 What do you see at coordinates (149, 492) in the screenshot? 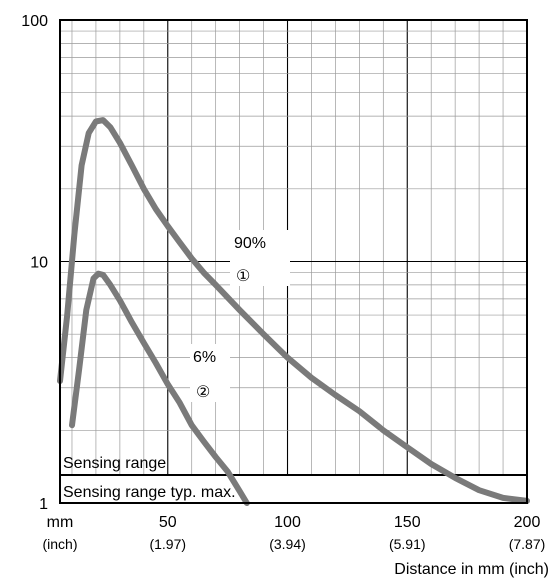
I see `sensing-range-typ-max-label: Sensing range typ. max.` at bounding box center [149, 492].